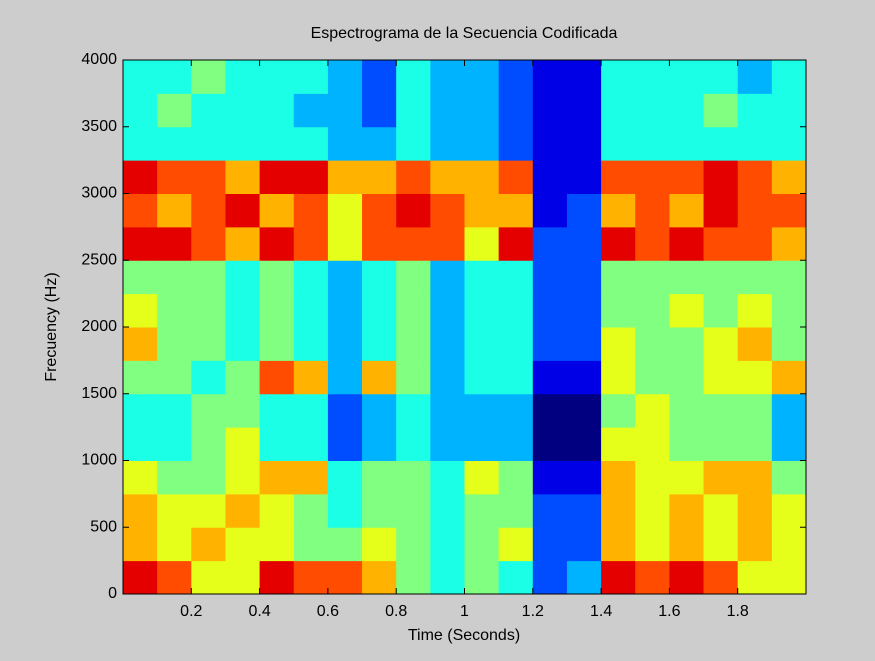 Image resolution: width=875 pixels, height=661 pixels. What do you see at coordinates (99, 59) in the screenshot?
I see `y-tick-label: 4000` at bounding box center [99, 59].